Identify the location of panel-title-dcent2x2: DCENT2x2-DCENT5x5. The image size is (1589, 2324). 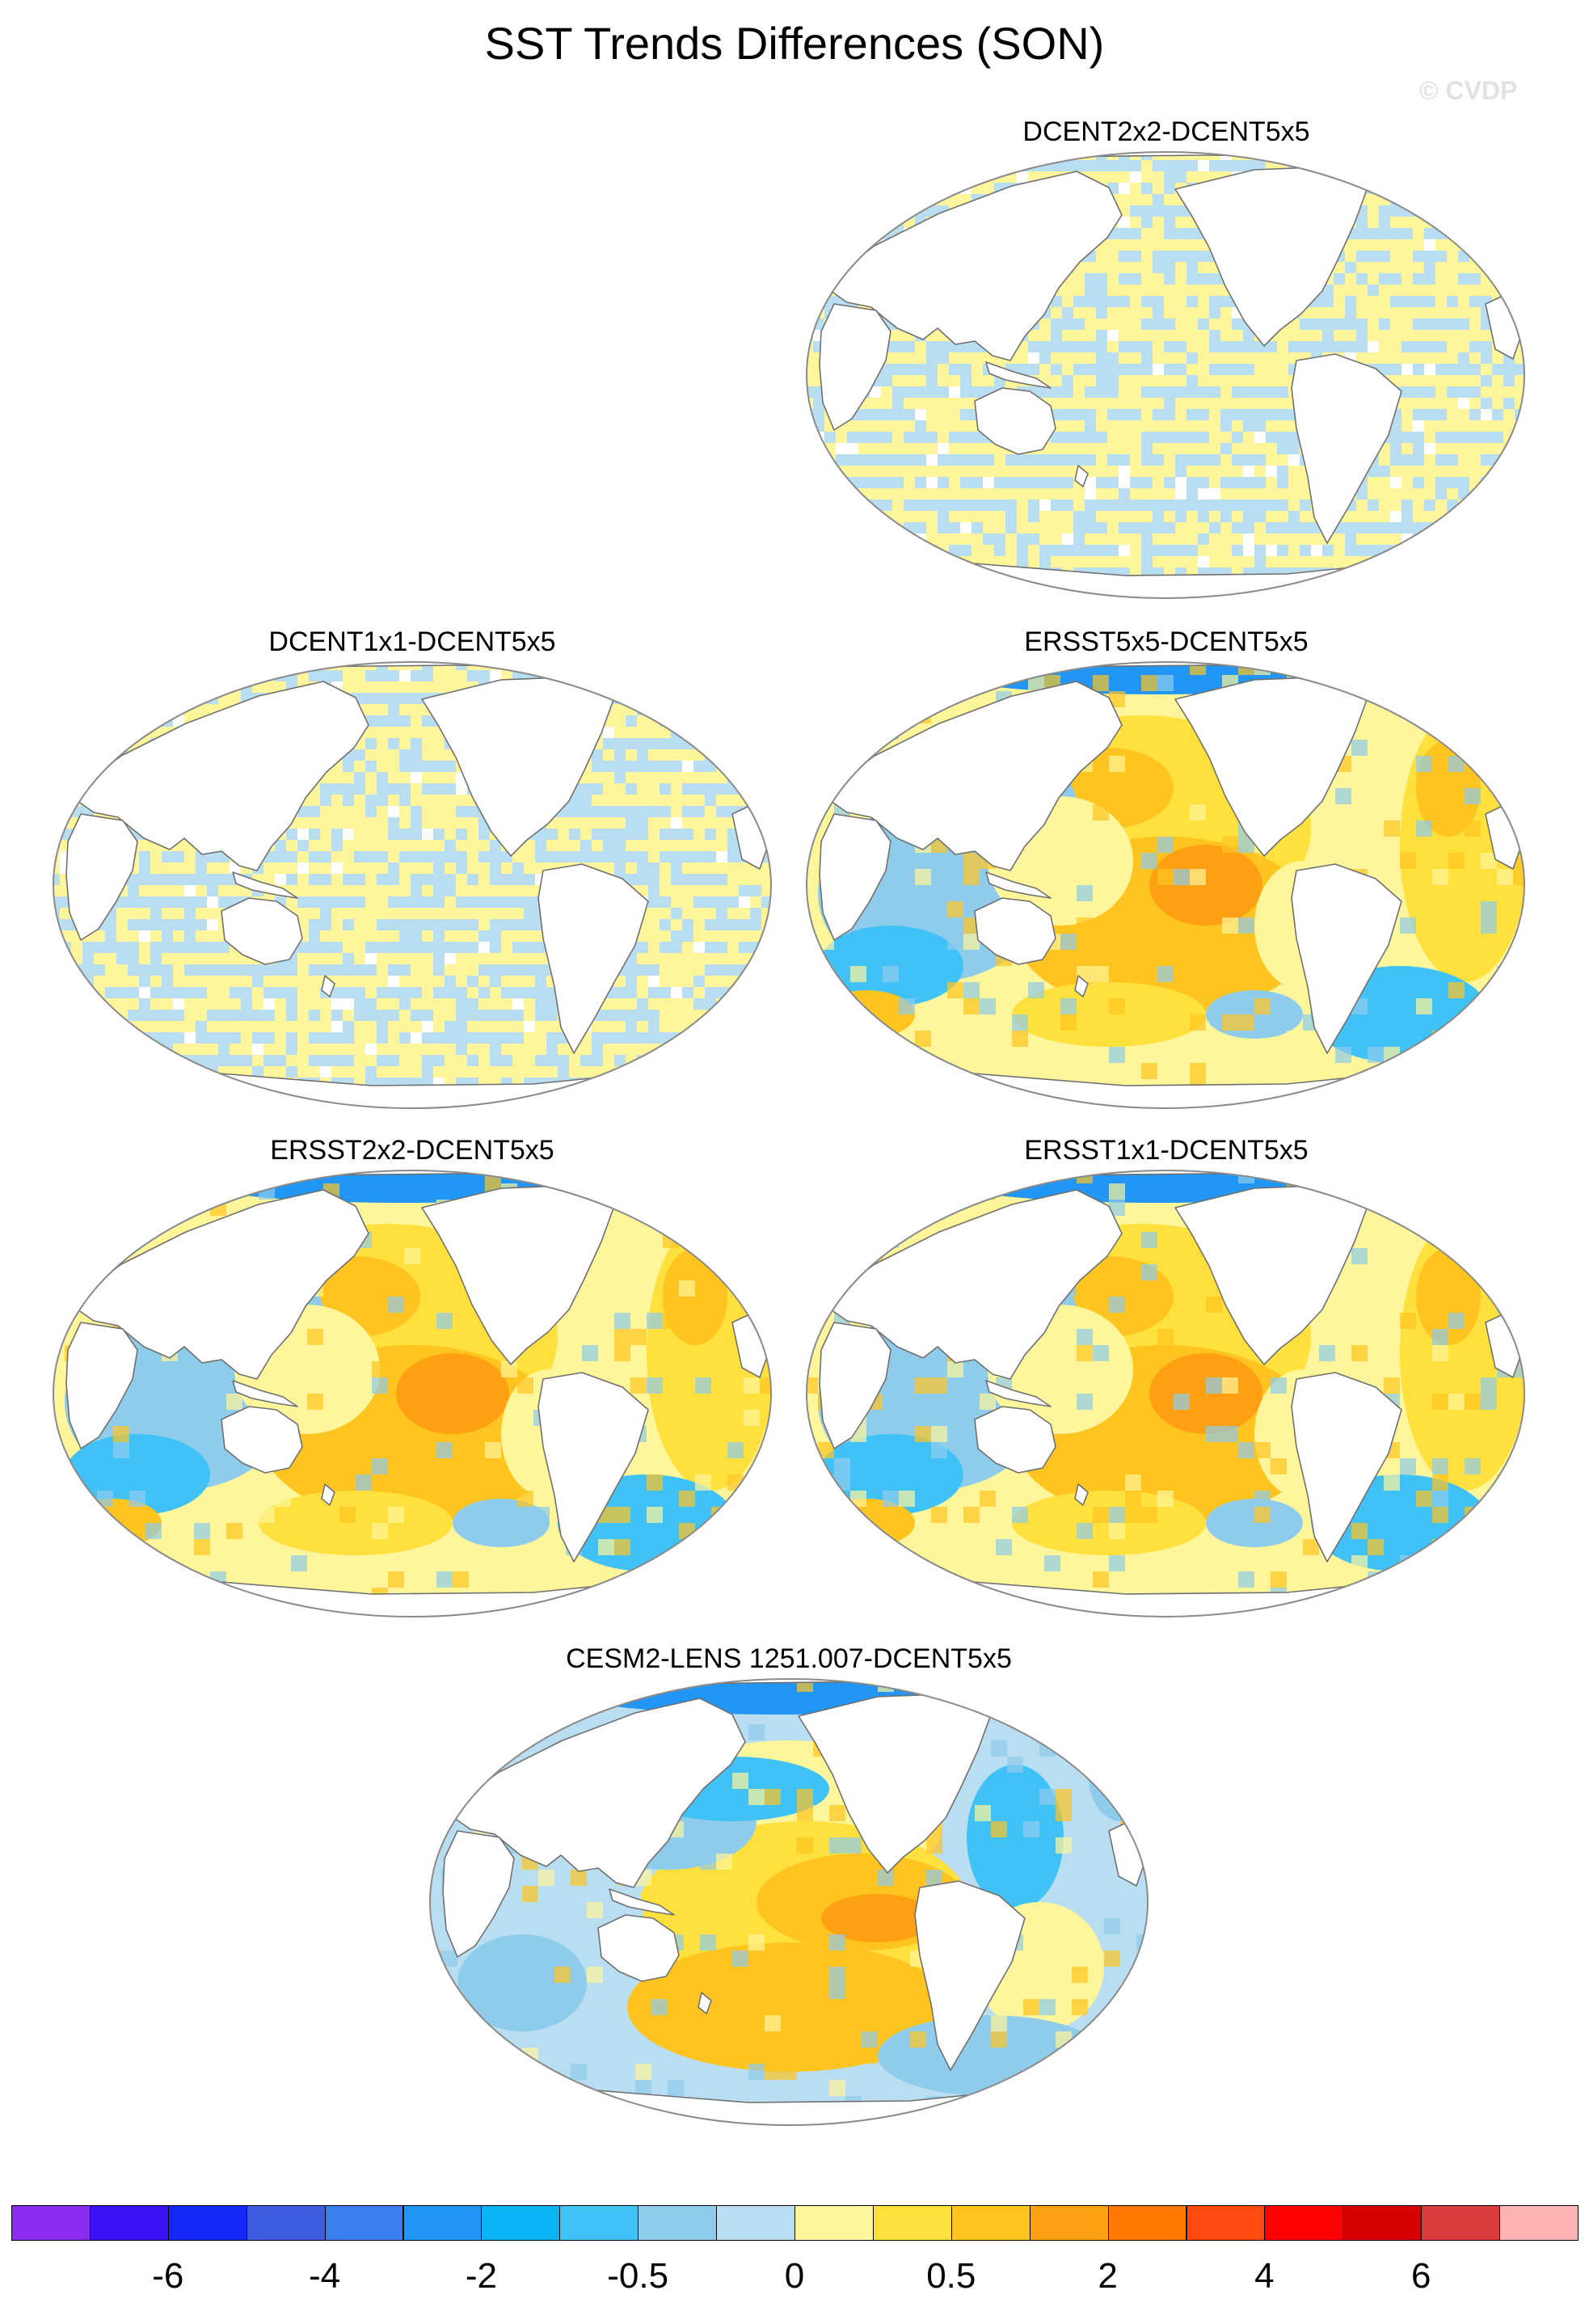
(1166, 131).